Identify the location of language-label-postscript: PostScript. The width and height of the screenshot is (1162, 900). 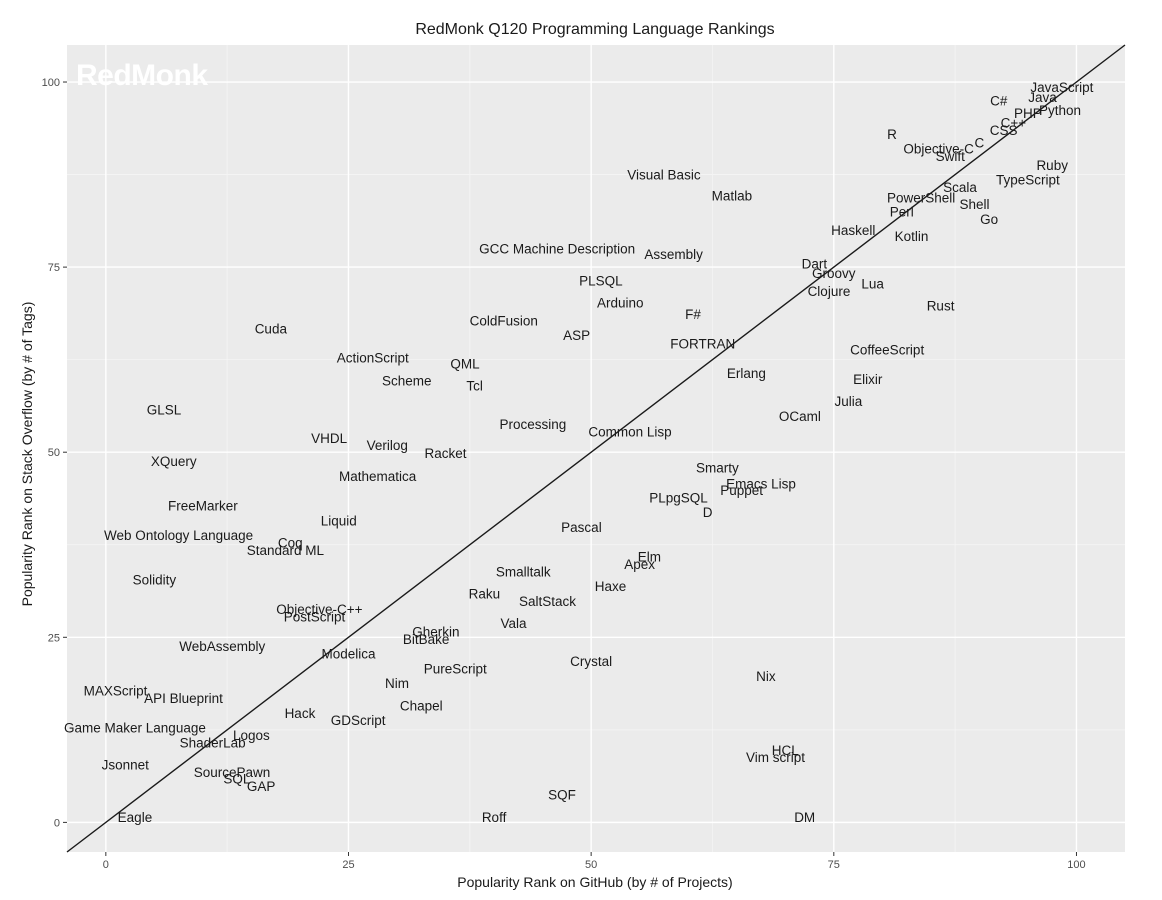
(315, 617).